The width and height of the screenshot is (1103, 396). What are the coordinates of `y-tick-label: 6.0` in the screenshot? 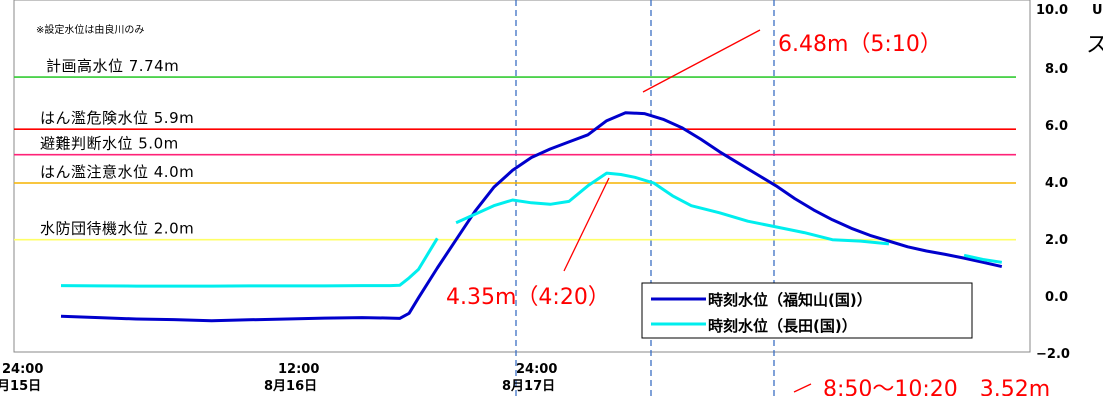 It's located at (1056, 126).